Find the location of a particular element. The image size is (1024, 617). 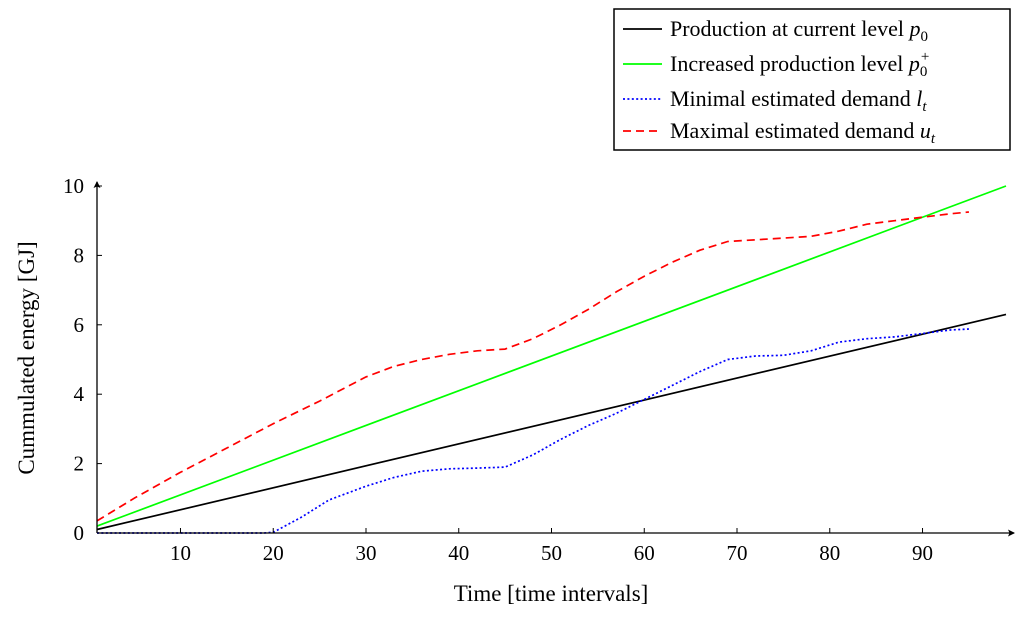

legend-label-2: Increased production level p0+ is located at coordinates (799, 64).